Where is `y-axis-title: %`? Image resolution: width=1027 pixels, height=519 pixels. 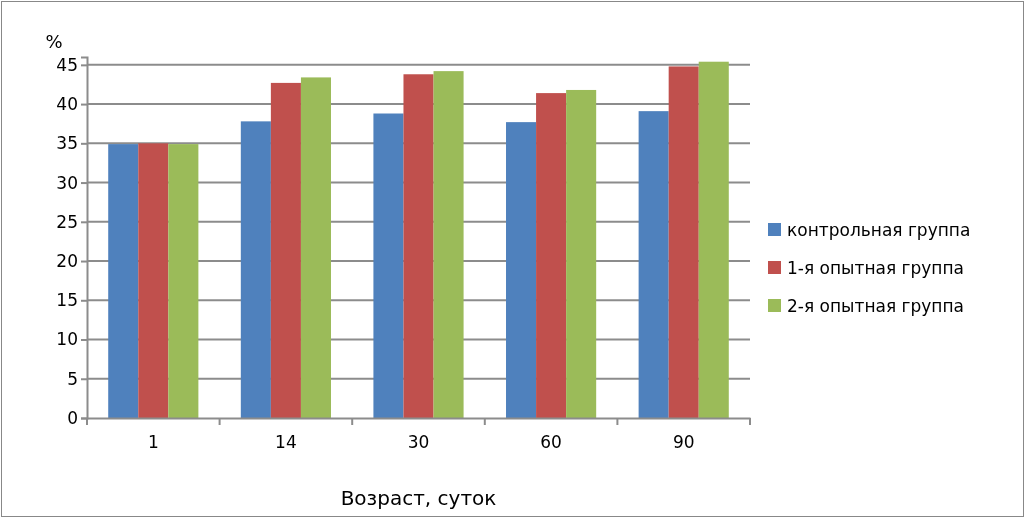 y-axis-title: % is located at coordinates (54, 41).